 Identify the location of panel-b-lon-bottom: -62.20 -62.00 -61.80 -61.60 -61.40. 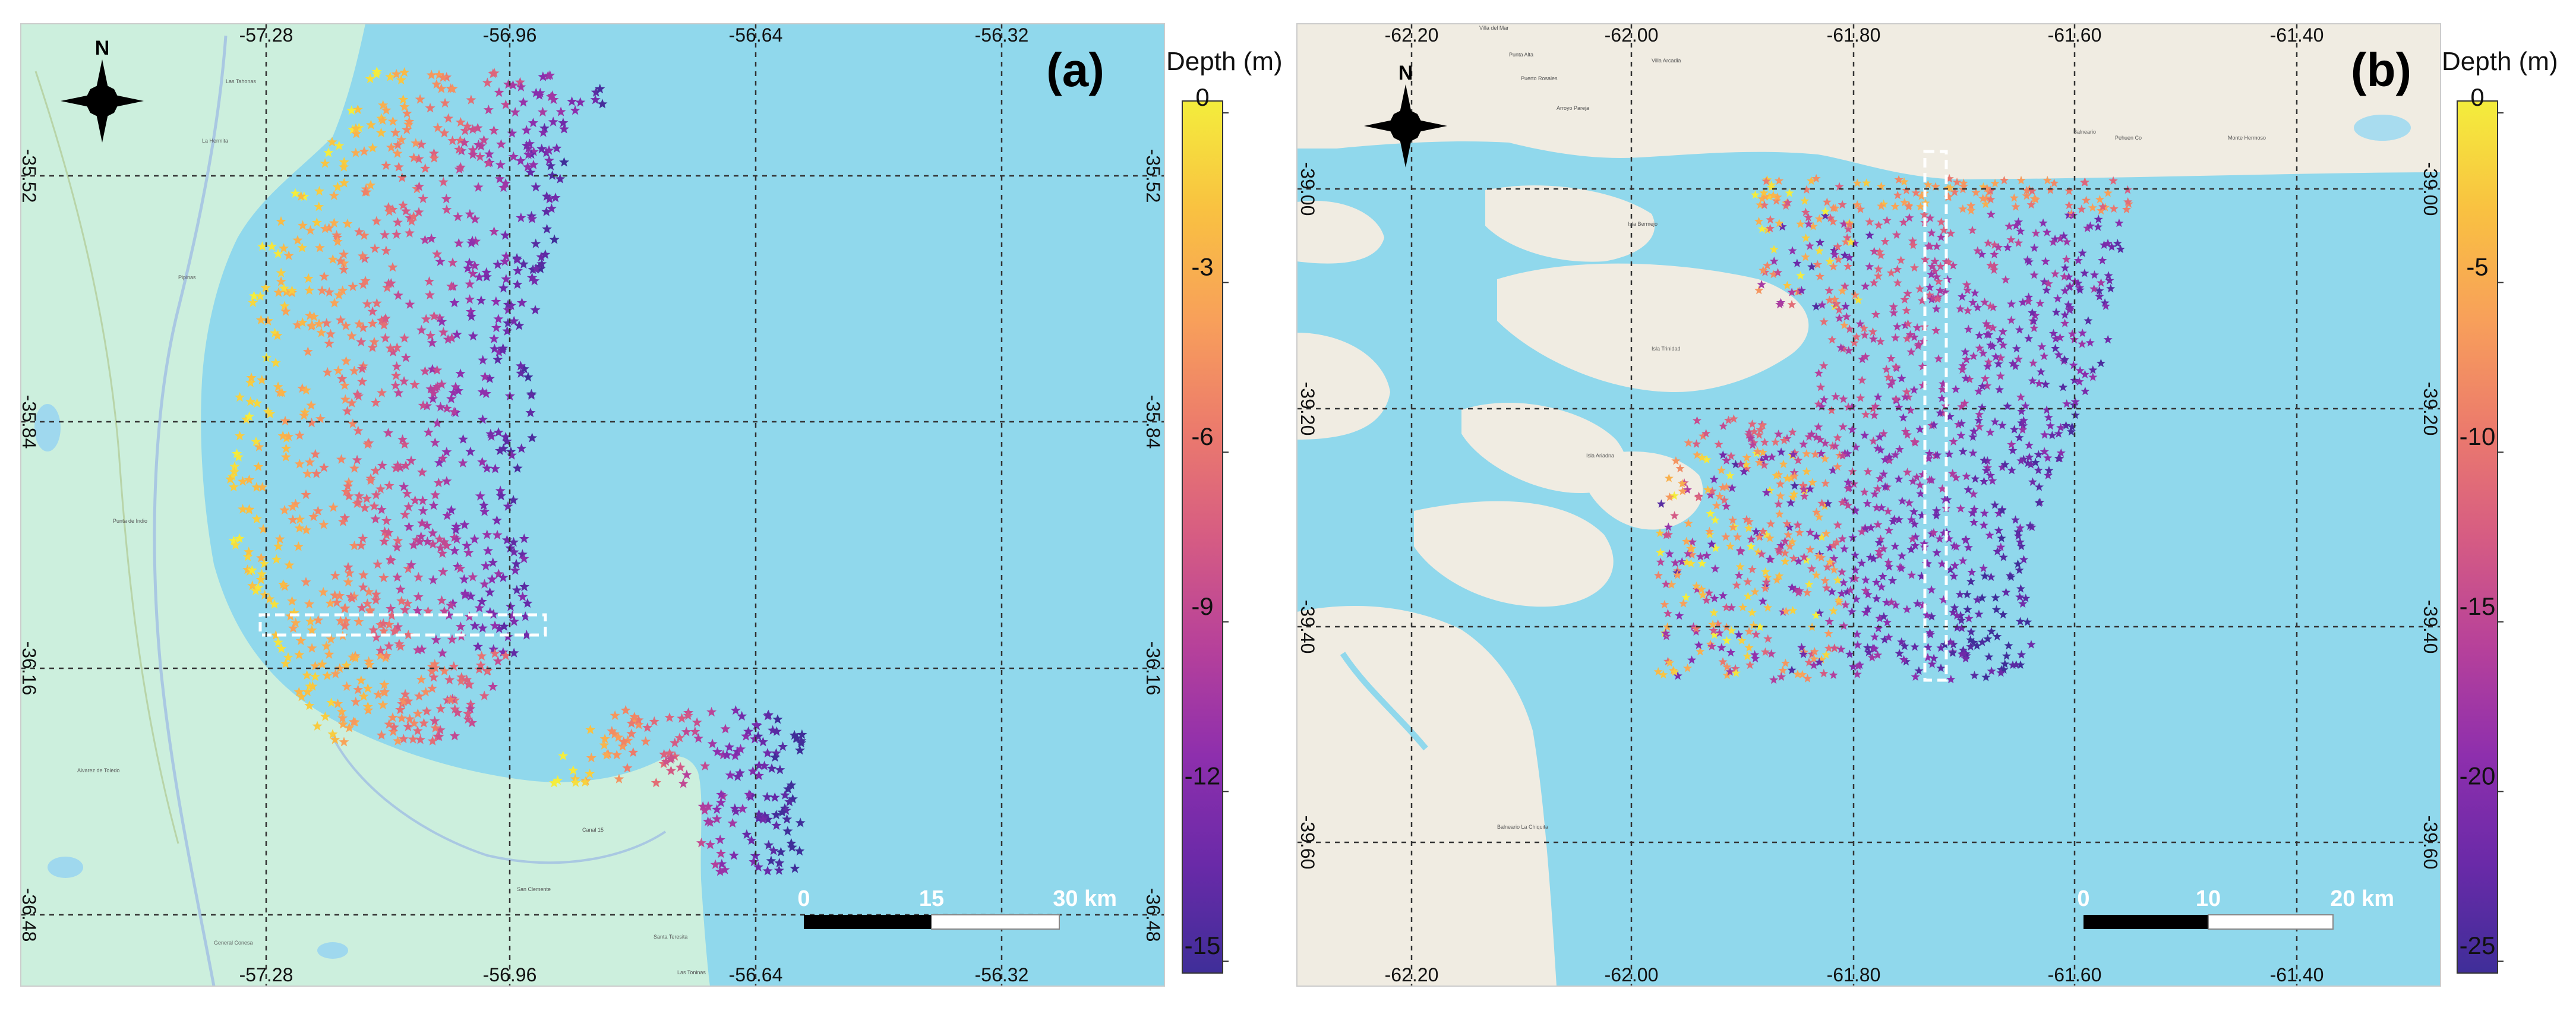
(1854, 975).